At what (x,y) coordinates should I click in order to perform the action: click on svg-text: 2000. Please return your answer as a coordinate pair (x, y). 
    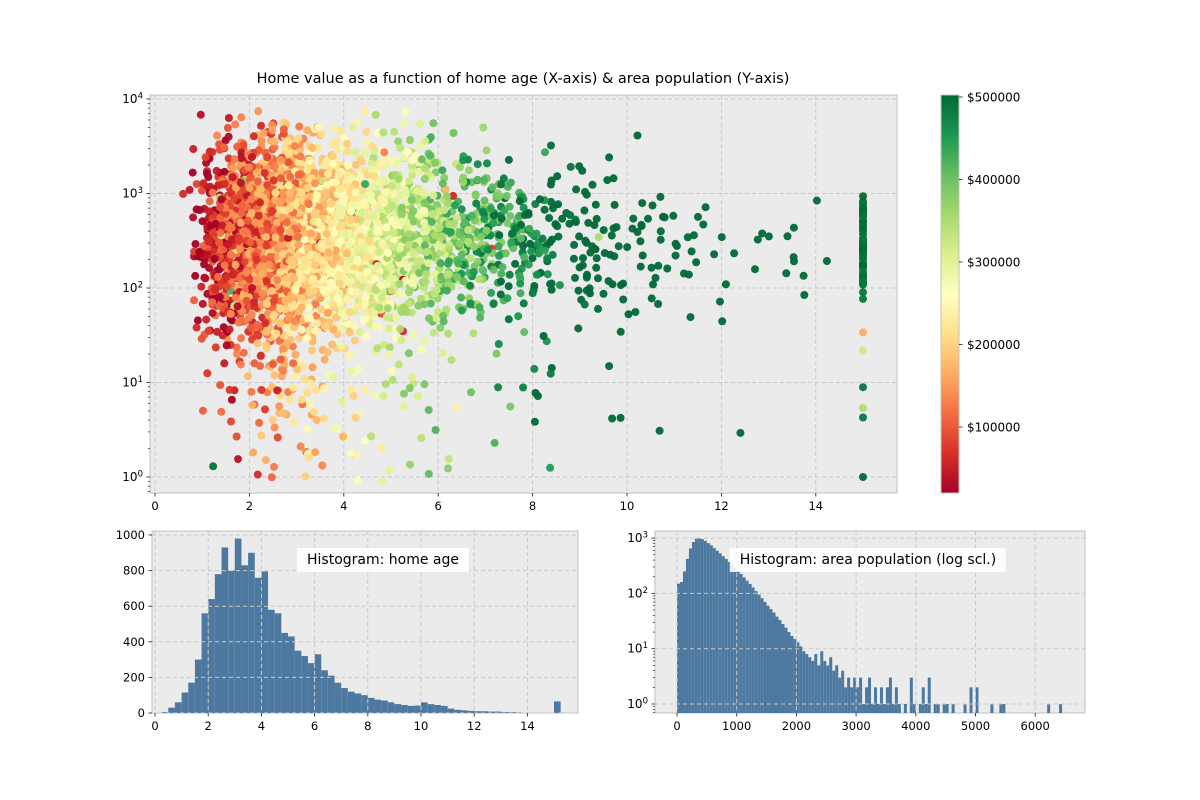
    Looking at the image, I should click on (796, 726).